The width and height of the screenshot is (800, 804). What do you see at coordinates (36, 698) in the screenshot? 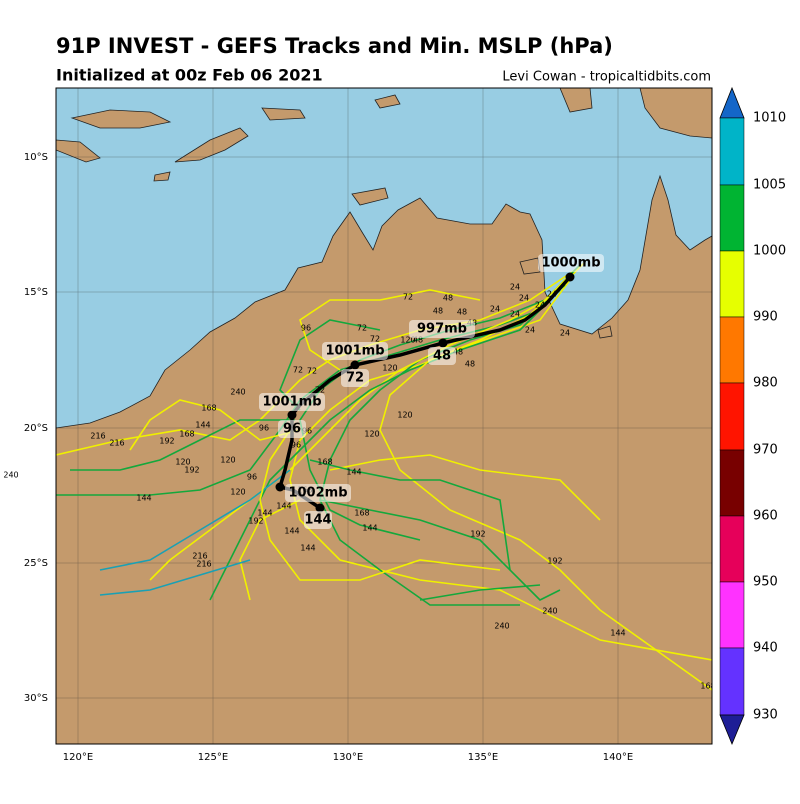
I see `lat-label: 30°S` at bounding box center [36, 698].